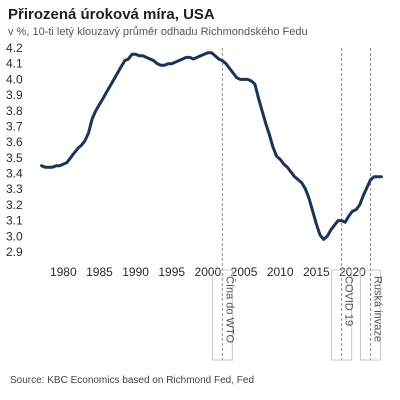 This screenshot has width=400, height=400. What do you see at coordinates (14, 48) in the screenshot?
I see `y-tick-label: 4.2` at bounding box center [14, 48].